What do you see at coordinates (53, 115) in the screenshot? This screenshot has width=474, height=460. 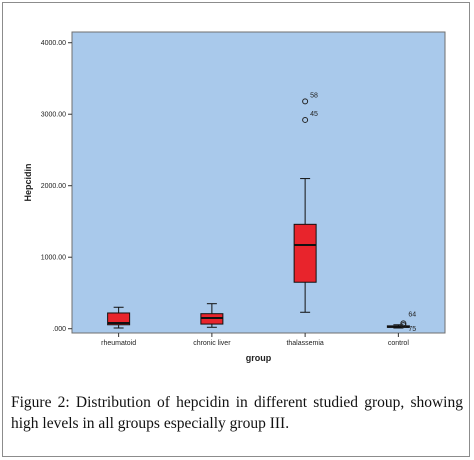 I see `y-tick-label: 3000.00` at bounding box center [53, 115].